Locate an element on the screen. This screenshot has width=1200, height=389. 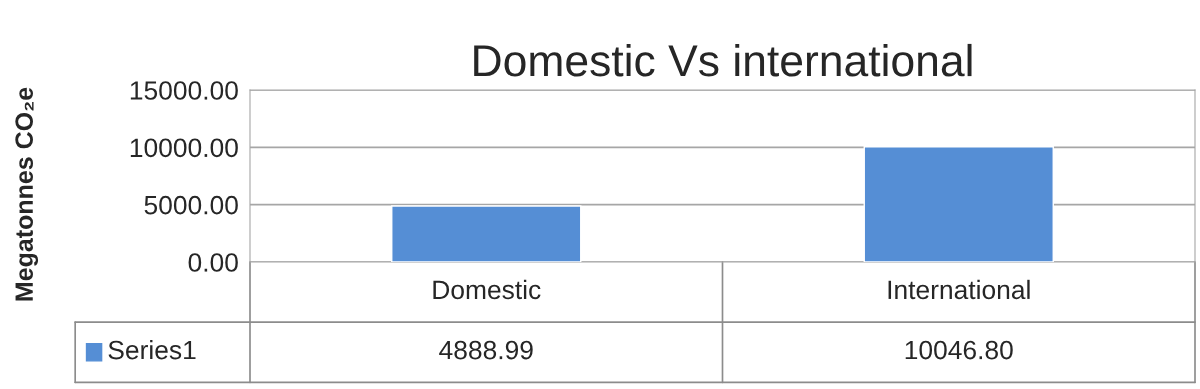
y-tick-label: 5000.00 is located at coordinates (191, 205).